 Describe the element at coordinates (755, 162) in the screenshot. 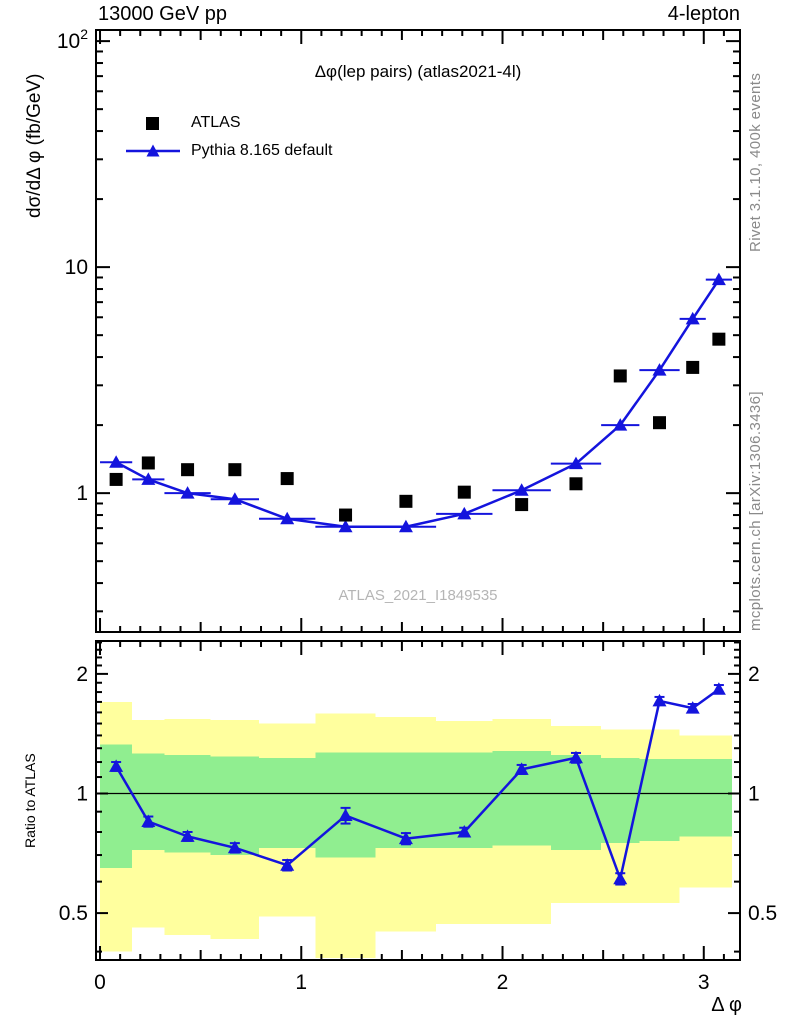

I see `rivet-version-note: Rivet 3.1.10, 400k events` at that location.